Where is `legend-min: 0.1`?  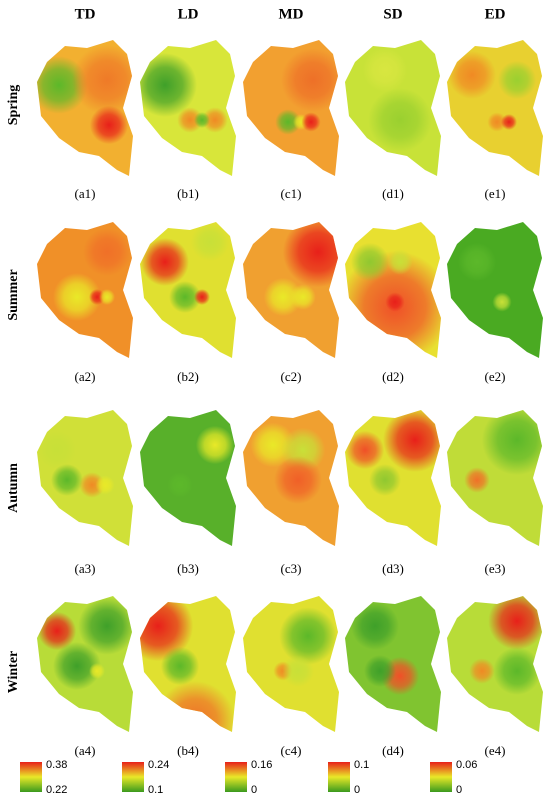
legend-min: 0.1 is located at coordinates (155, 790).